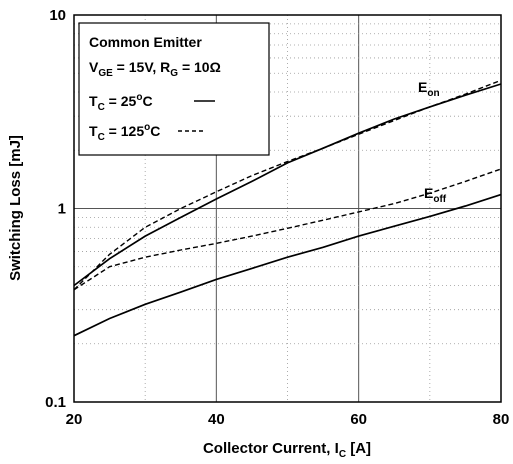 This screenshot has height=464, width=513. I want to click on legend-conditions: VGE = 15V, RG = 10Ω, so click(155, 69).